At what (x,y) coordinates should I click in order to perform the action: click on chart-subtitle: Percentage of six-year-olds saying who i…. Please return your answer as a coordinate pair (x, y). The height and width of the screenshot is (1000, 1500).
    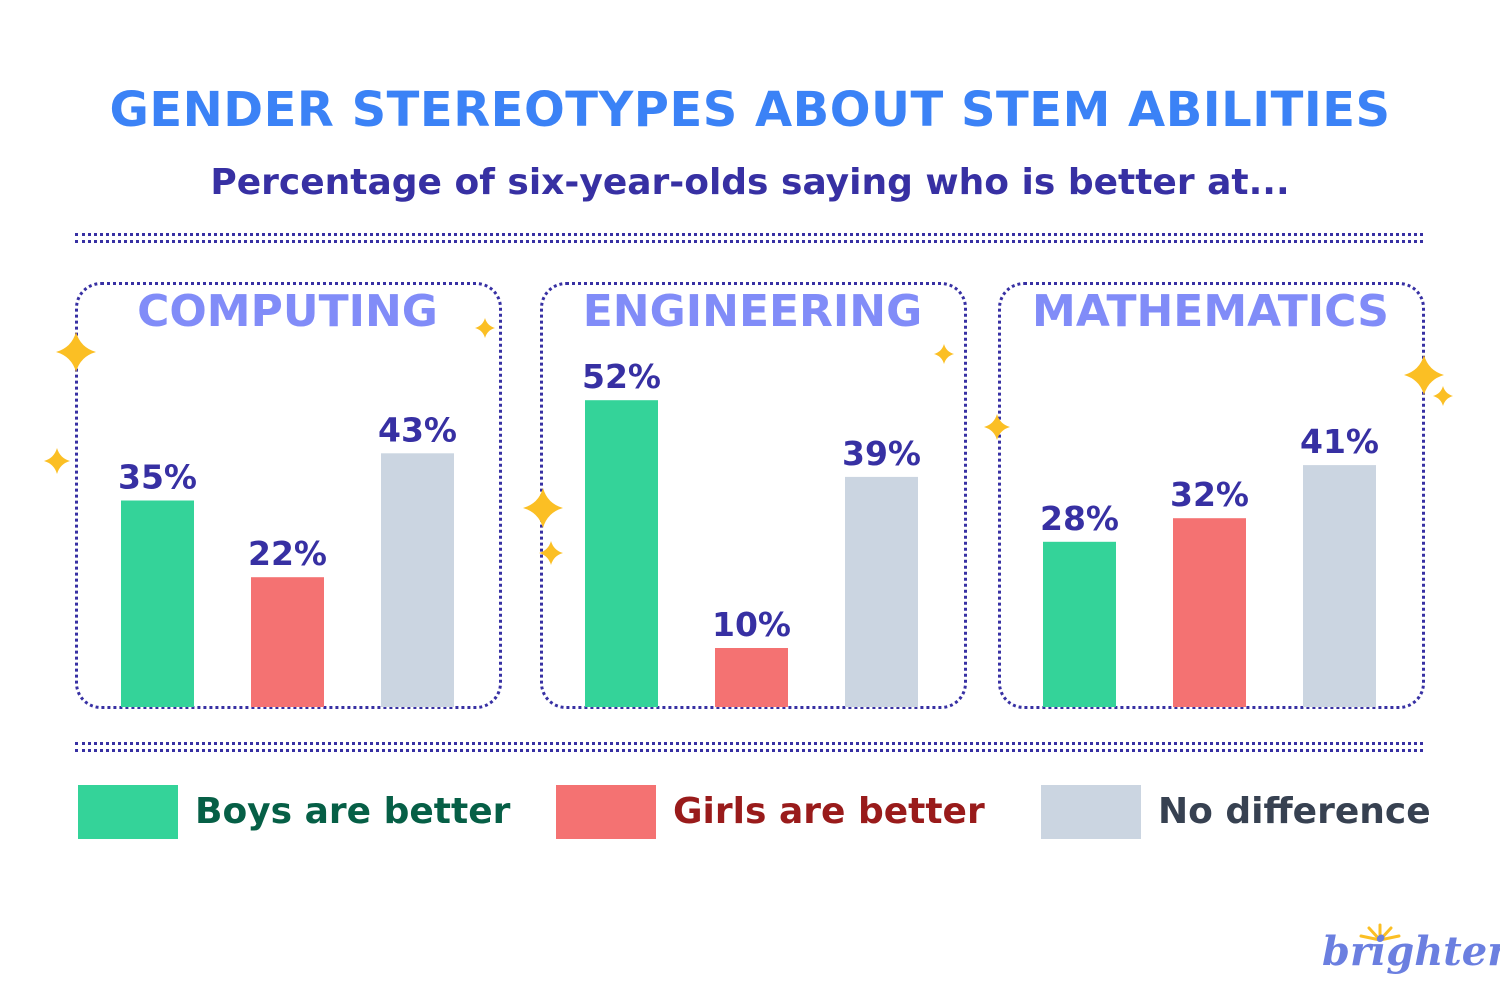
    Looking at the image, I should click on (750, 182).